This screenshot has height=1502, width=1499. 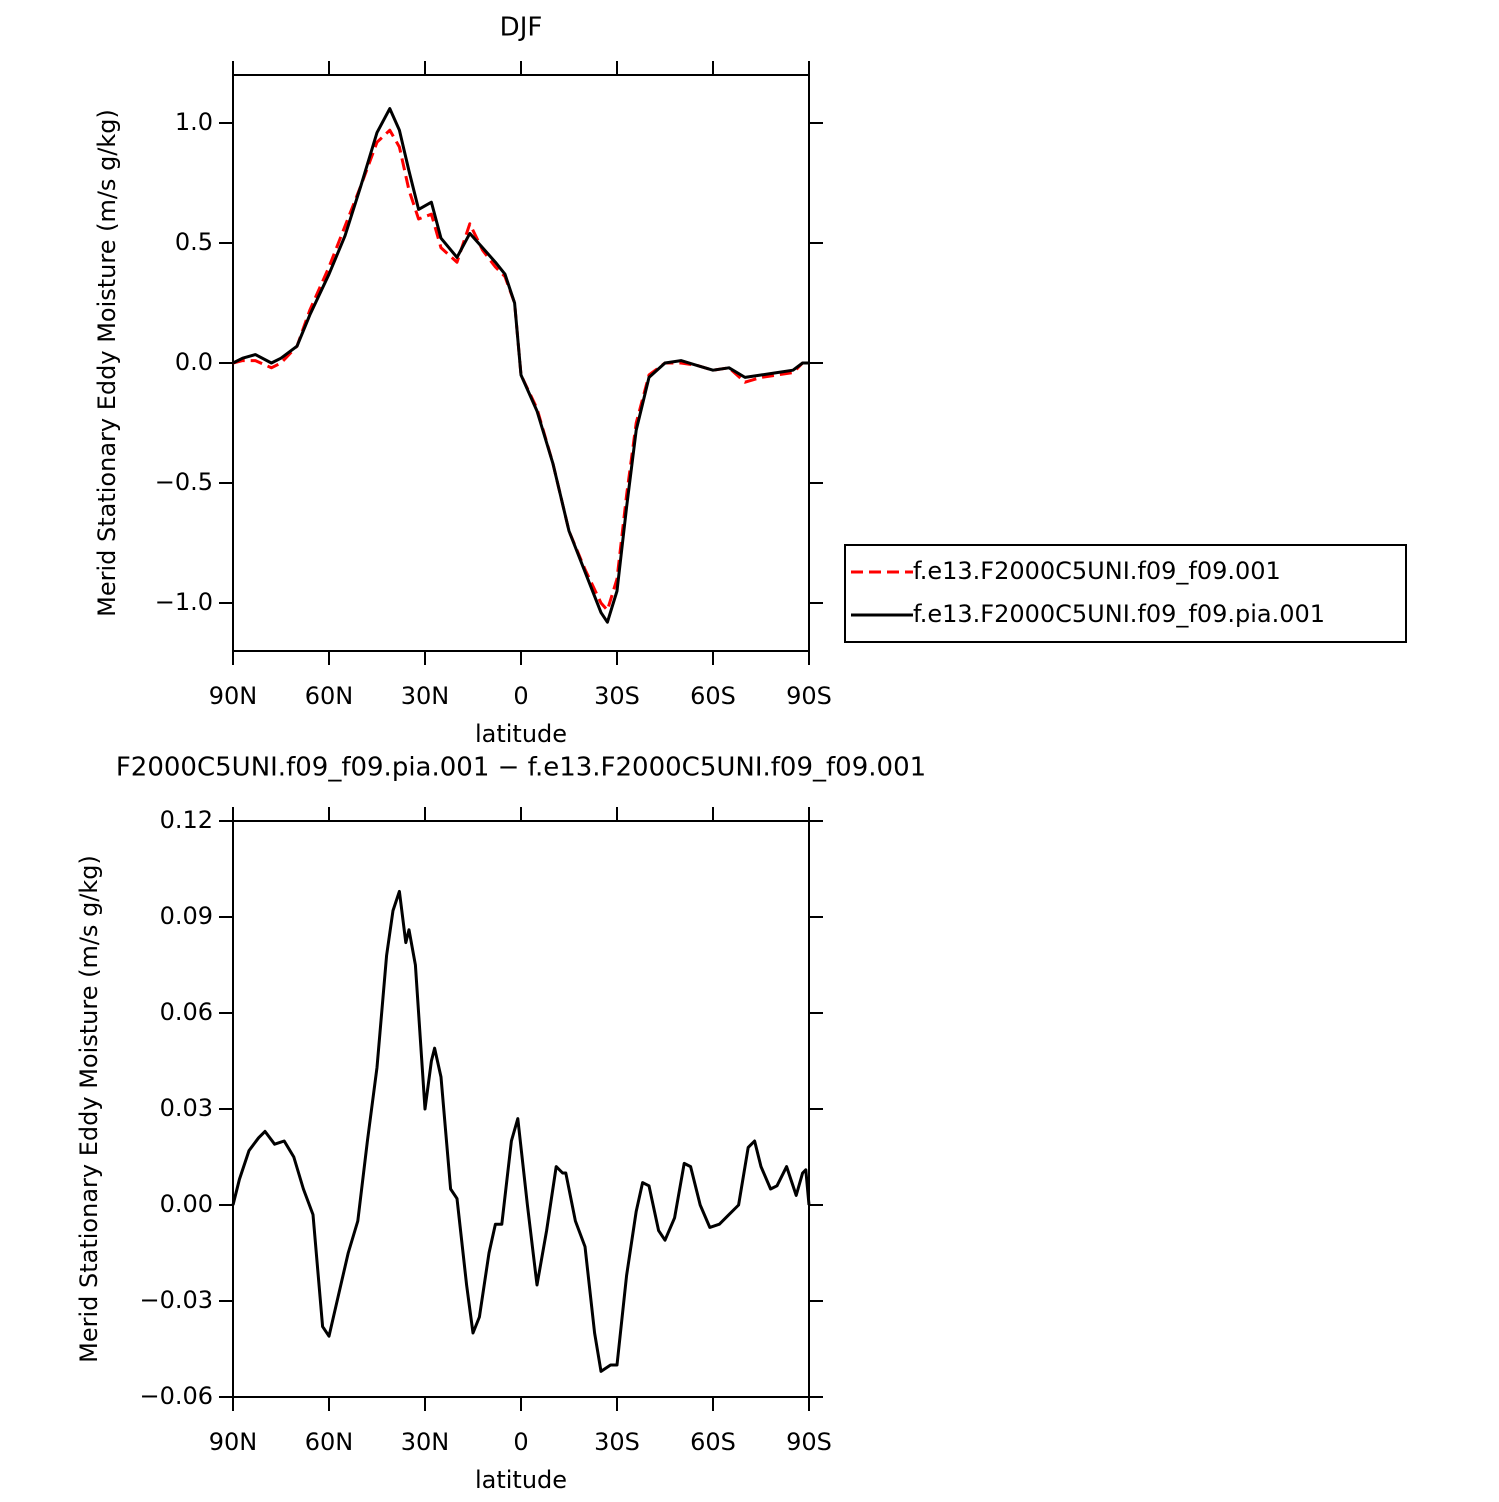 What do you see at coordinates (1119, 614) in the screenshot?
I see `legend-label: f.e13.F2000C5UNI.f09_f09.pia.001` at bounding box center [1119, 614].